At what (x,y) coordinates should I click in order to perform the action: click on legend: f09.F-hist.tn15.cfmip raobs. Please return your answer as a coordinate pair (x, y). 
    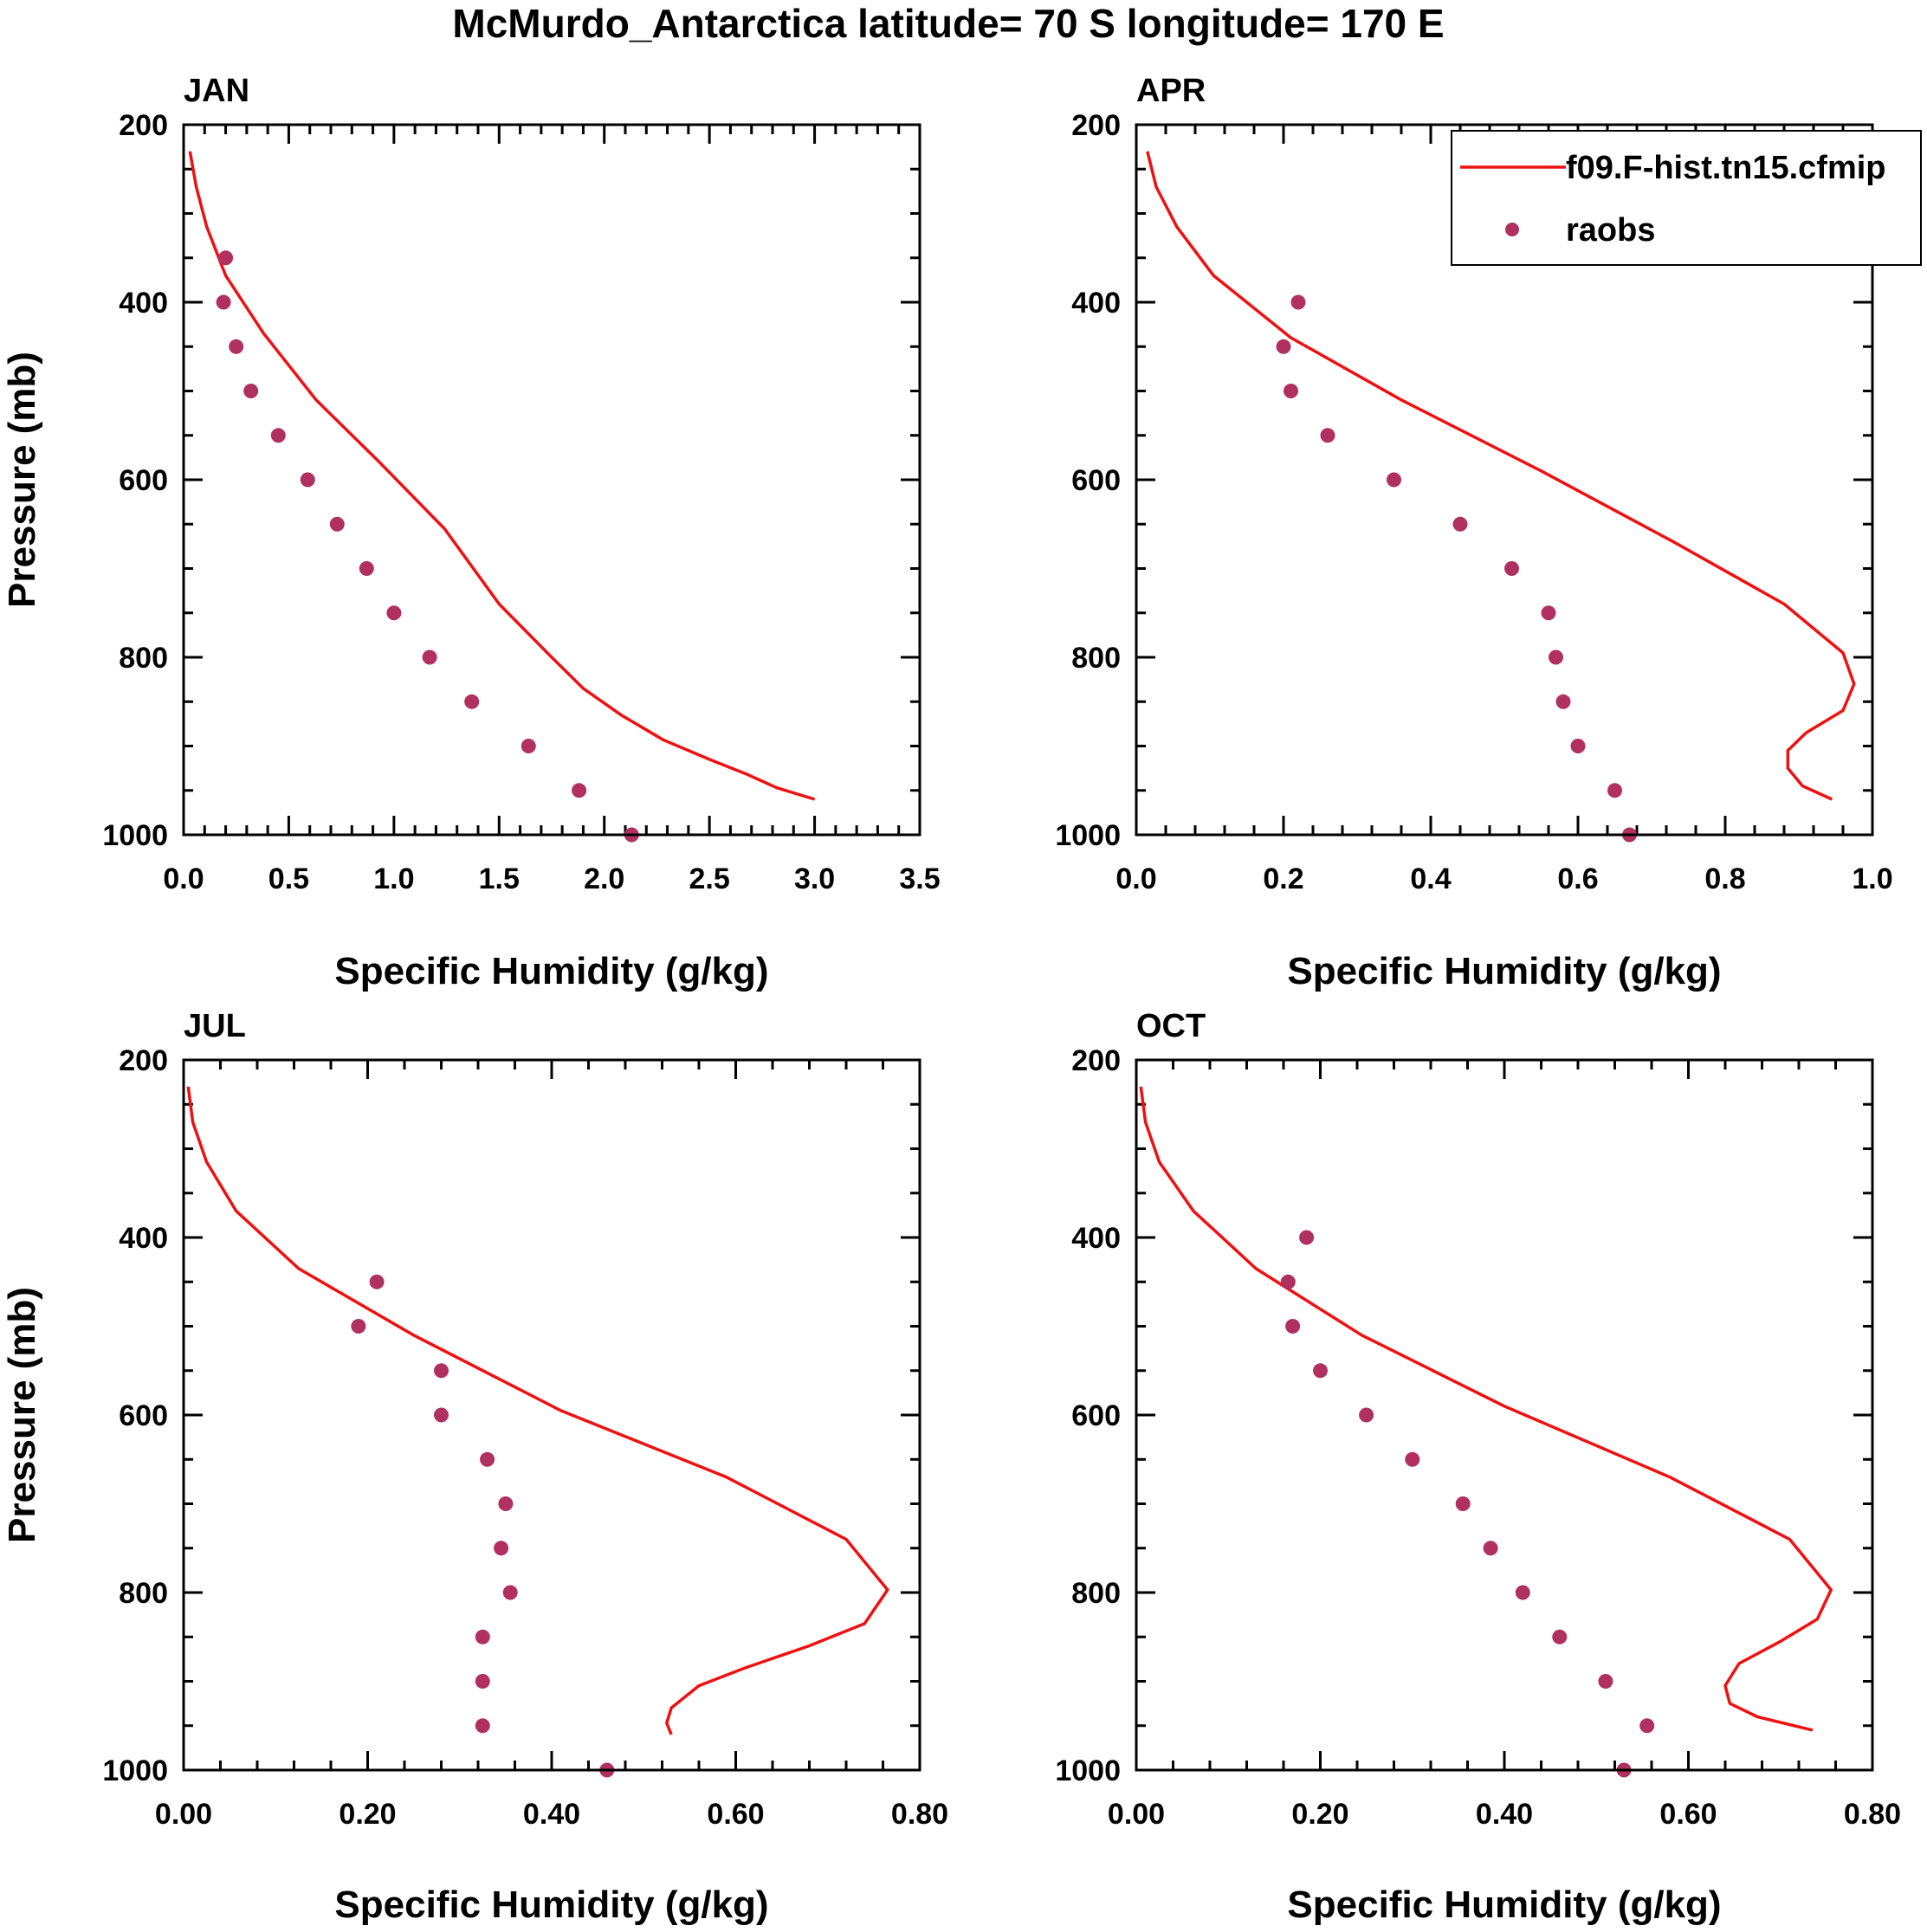
    Looking at the image, I should click on (1686, 198).